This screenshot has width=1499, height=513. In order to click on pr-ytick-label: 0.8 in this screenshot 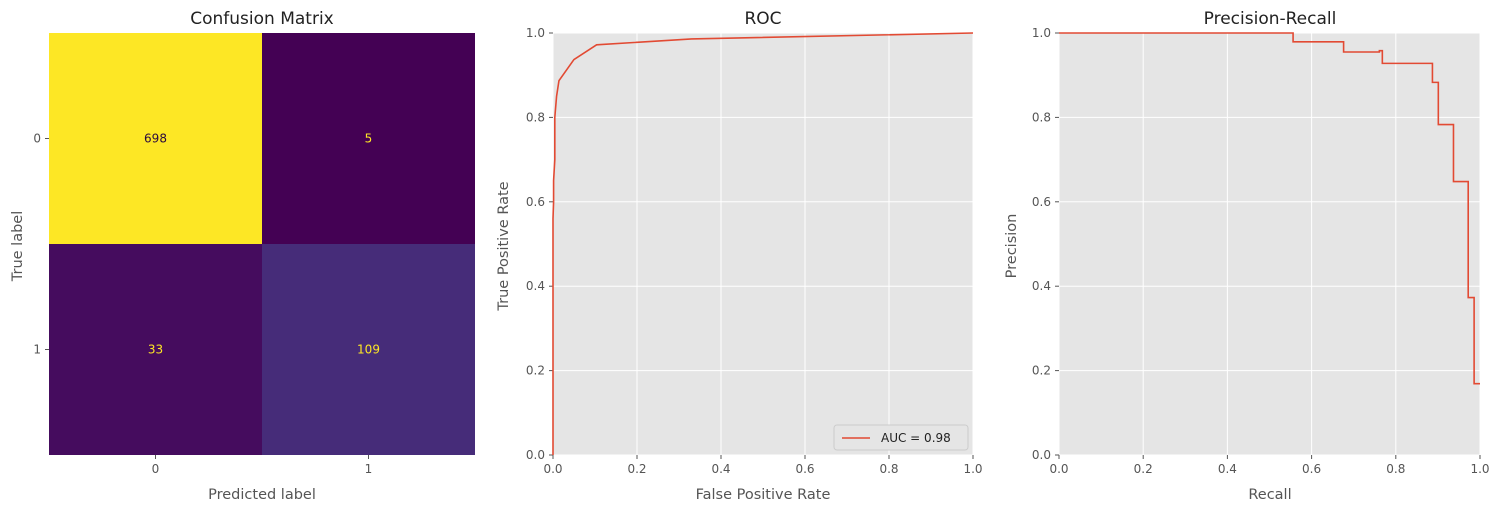, I will do `click(1041, 117)`.